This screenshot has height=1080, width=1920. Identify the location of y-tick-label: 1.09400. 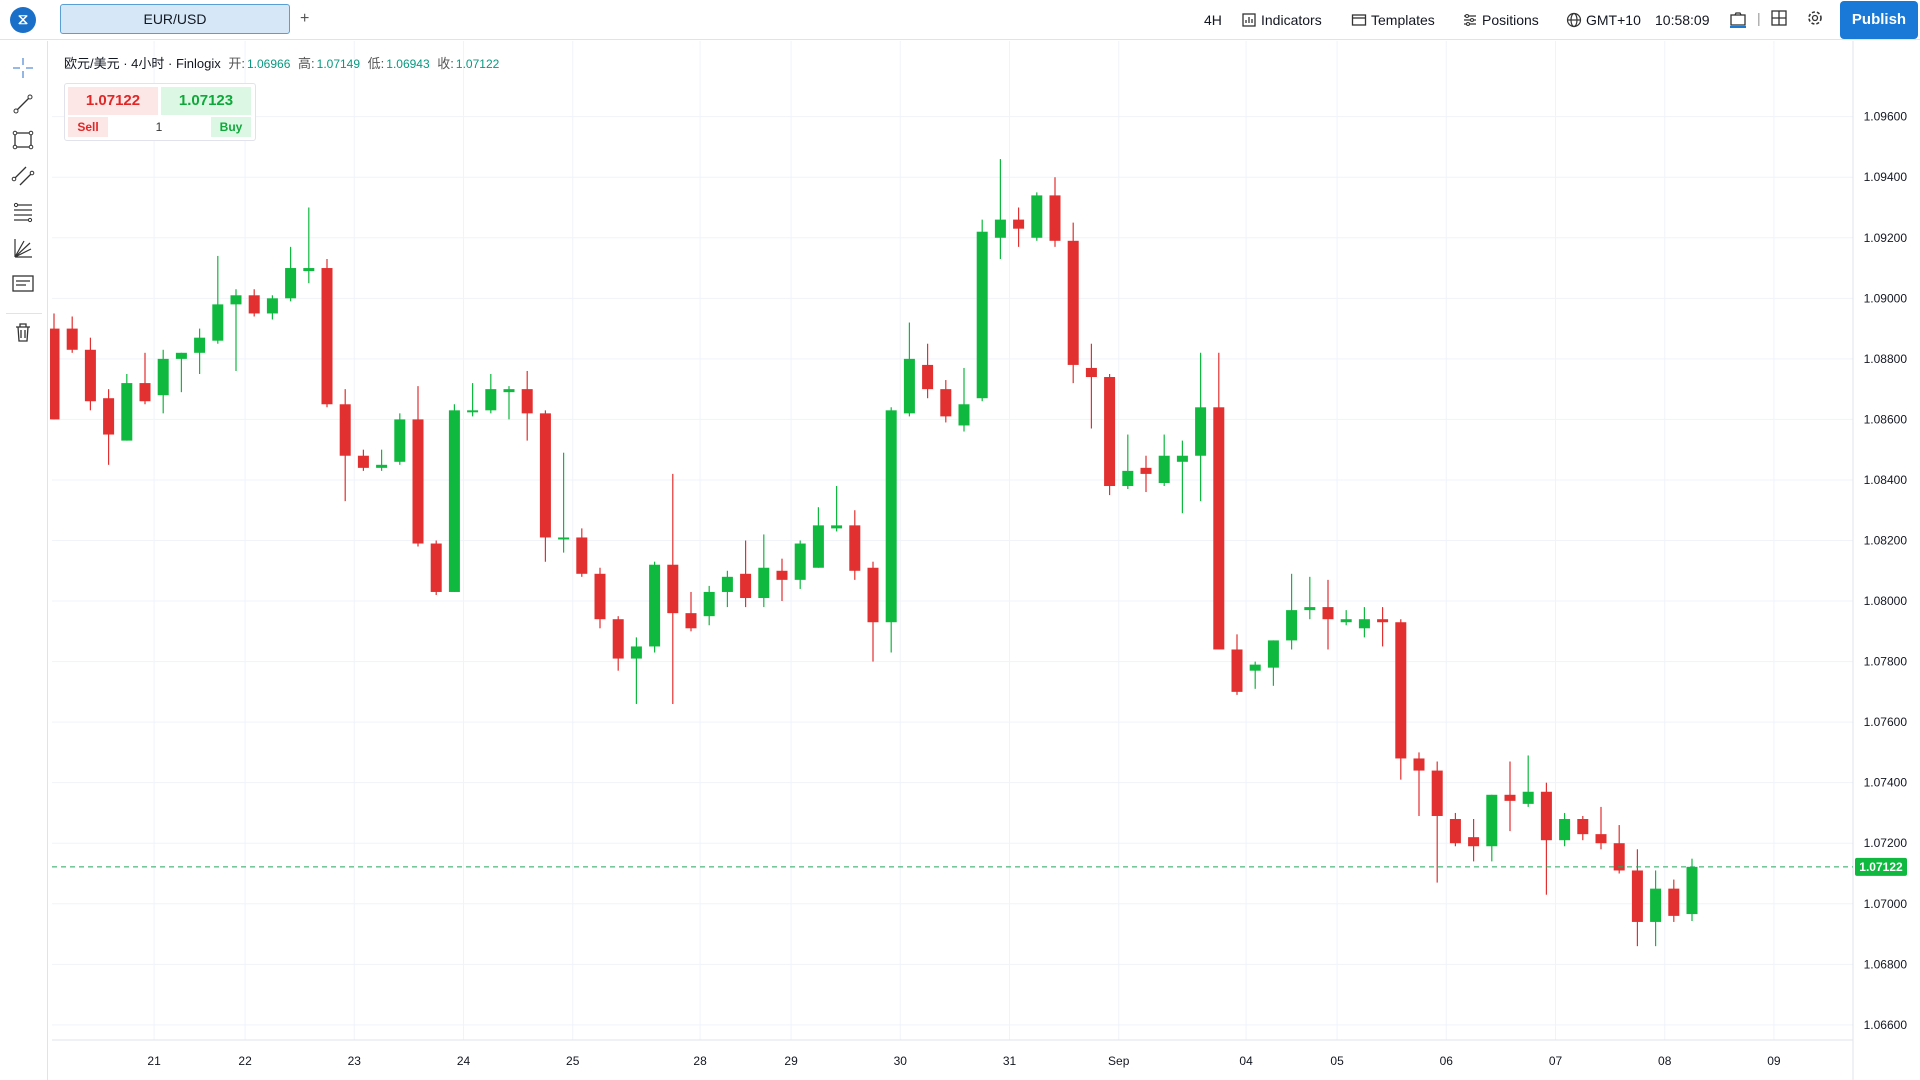
(1886, 177).